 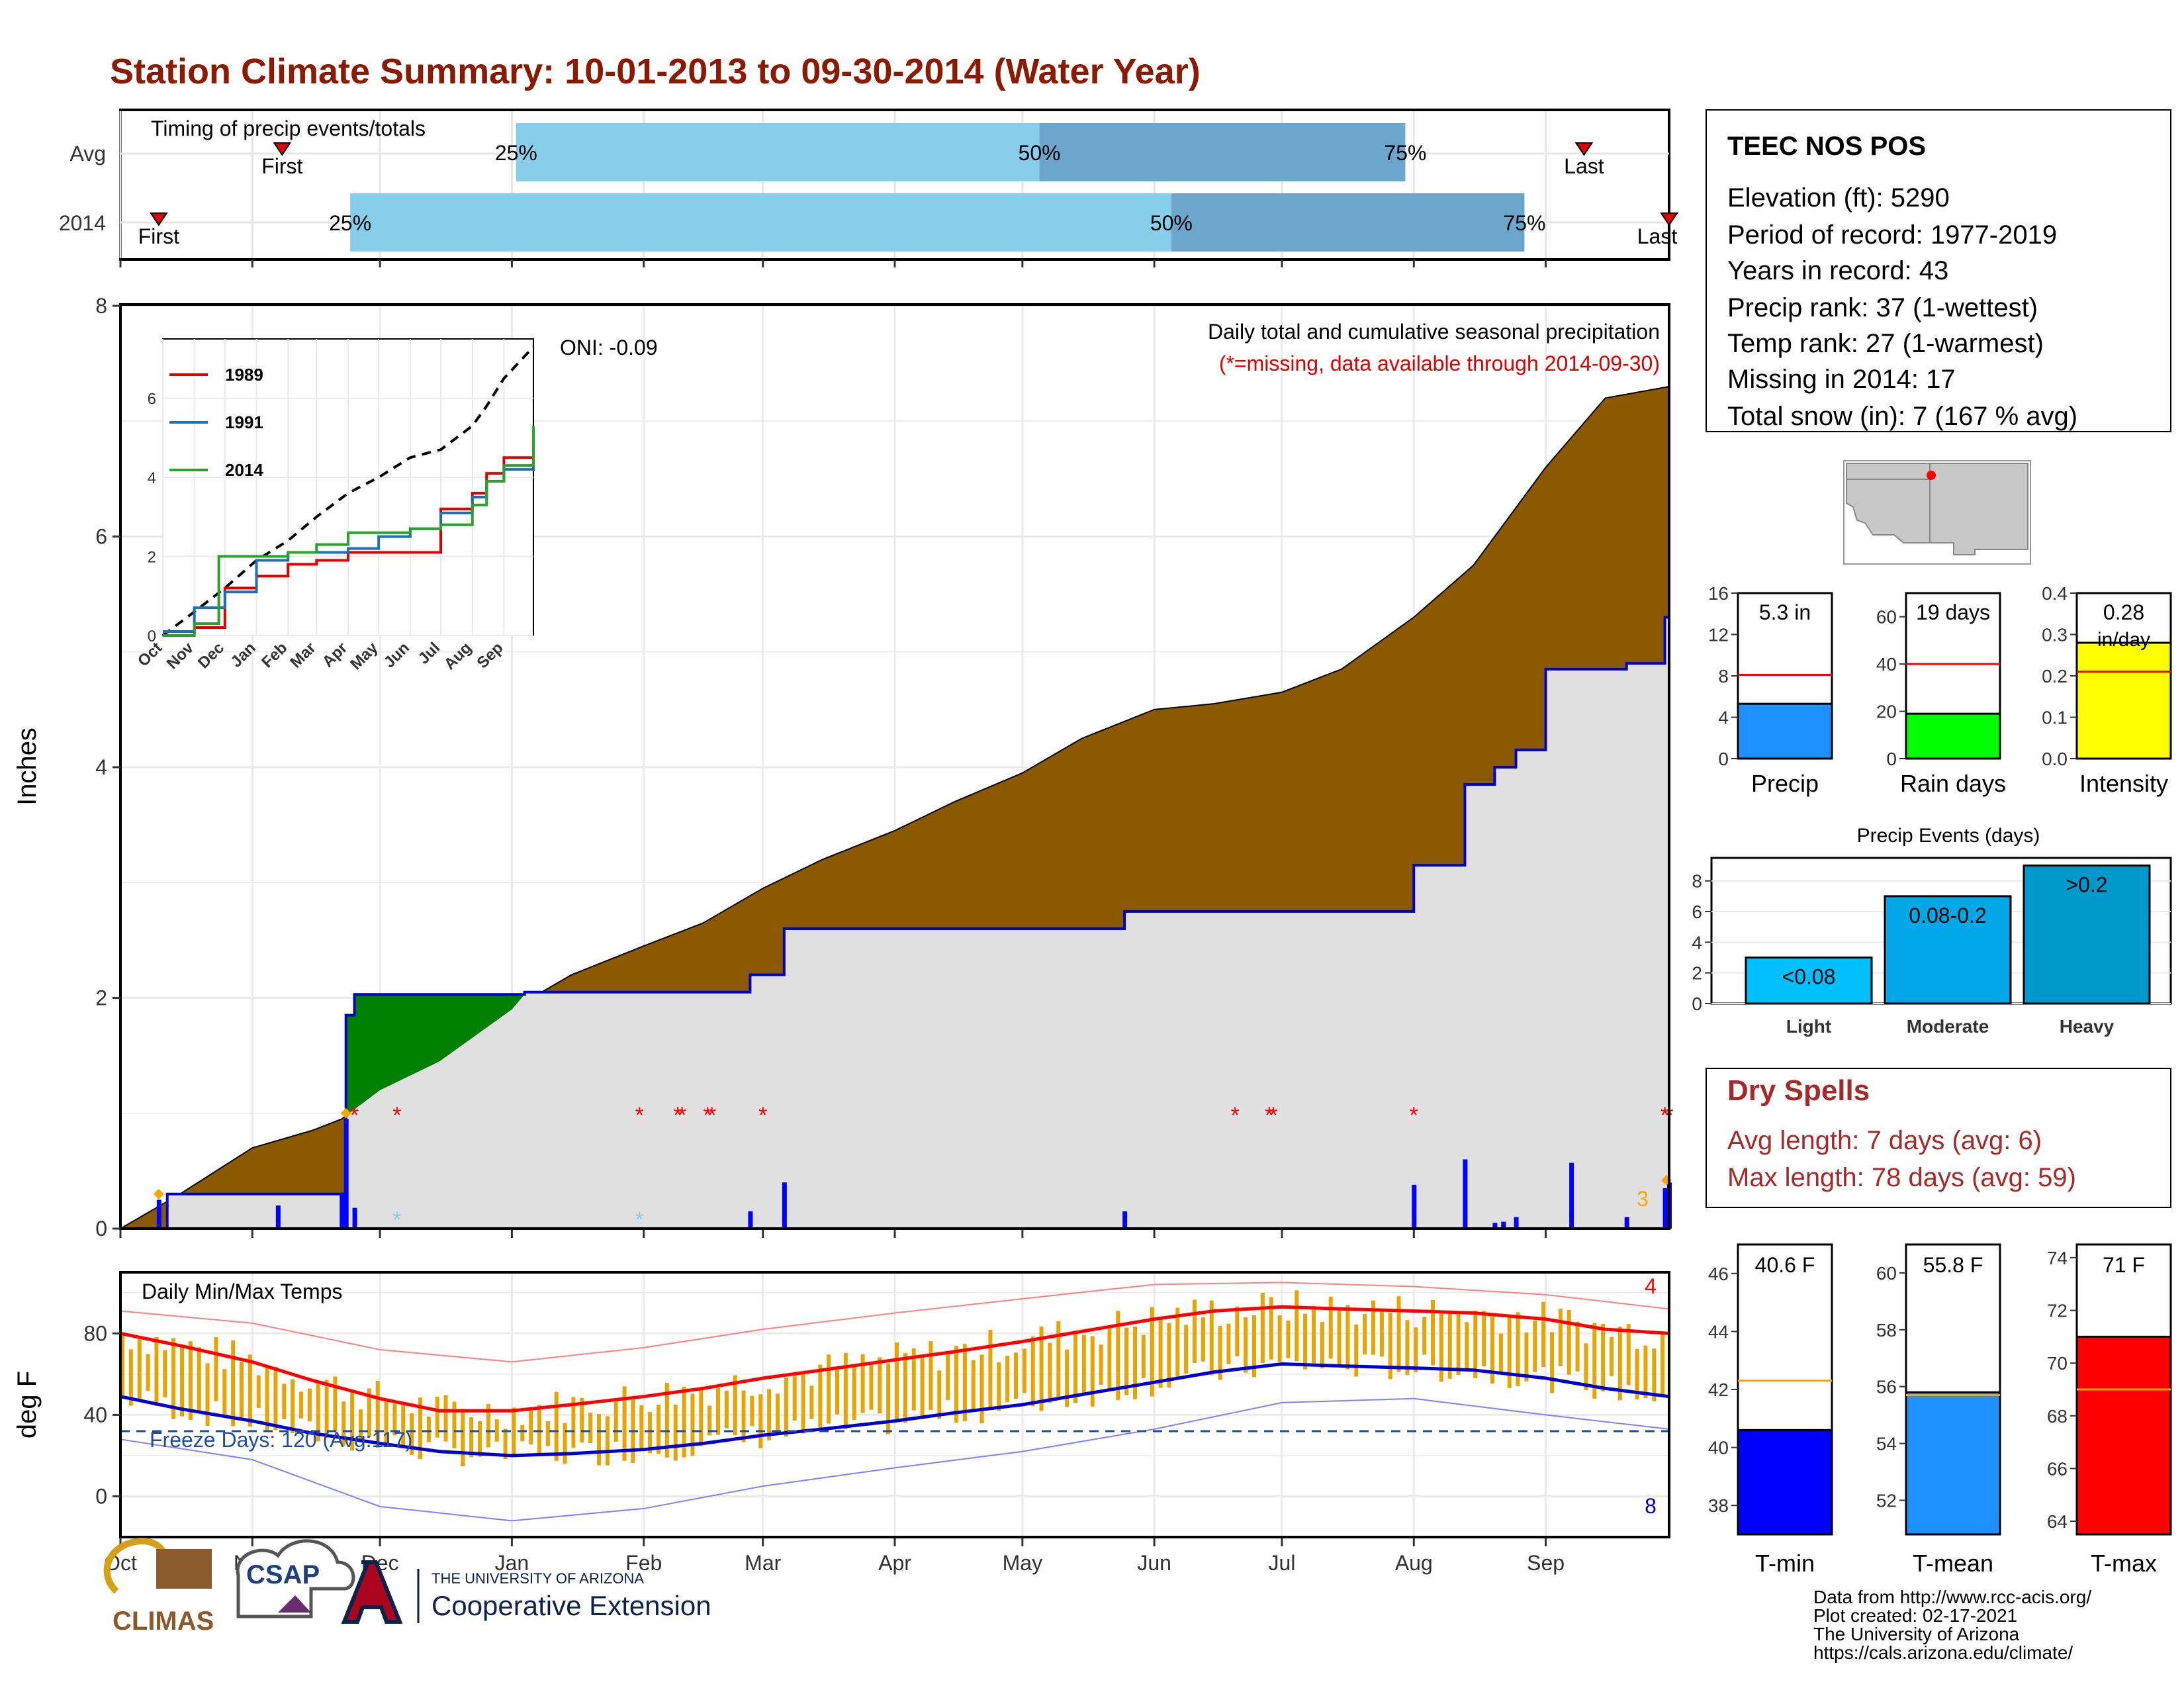 I want to click on temp-count-bottom: 8, so click(x=1651, y=1506).